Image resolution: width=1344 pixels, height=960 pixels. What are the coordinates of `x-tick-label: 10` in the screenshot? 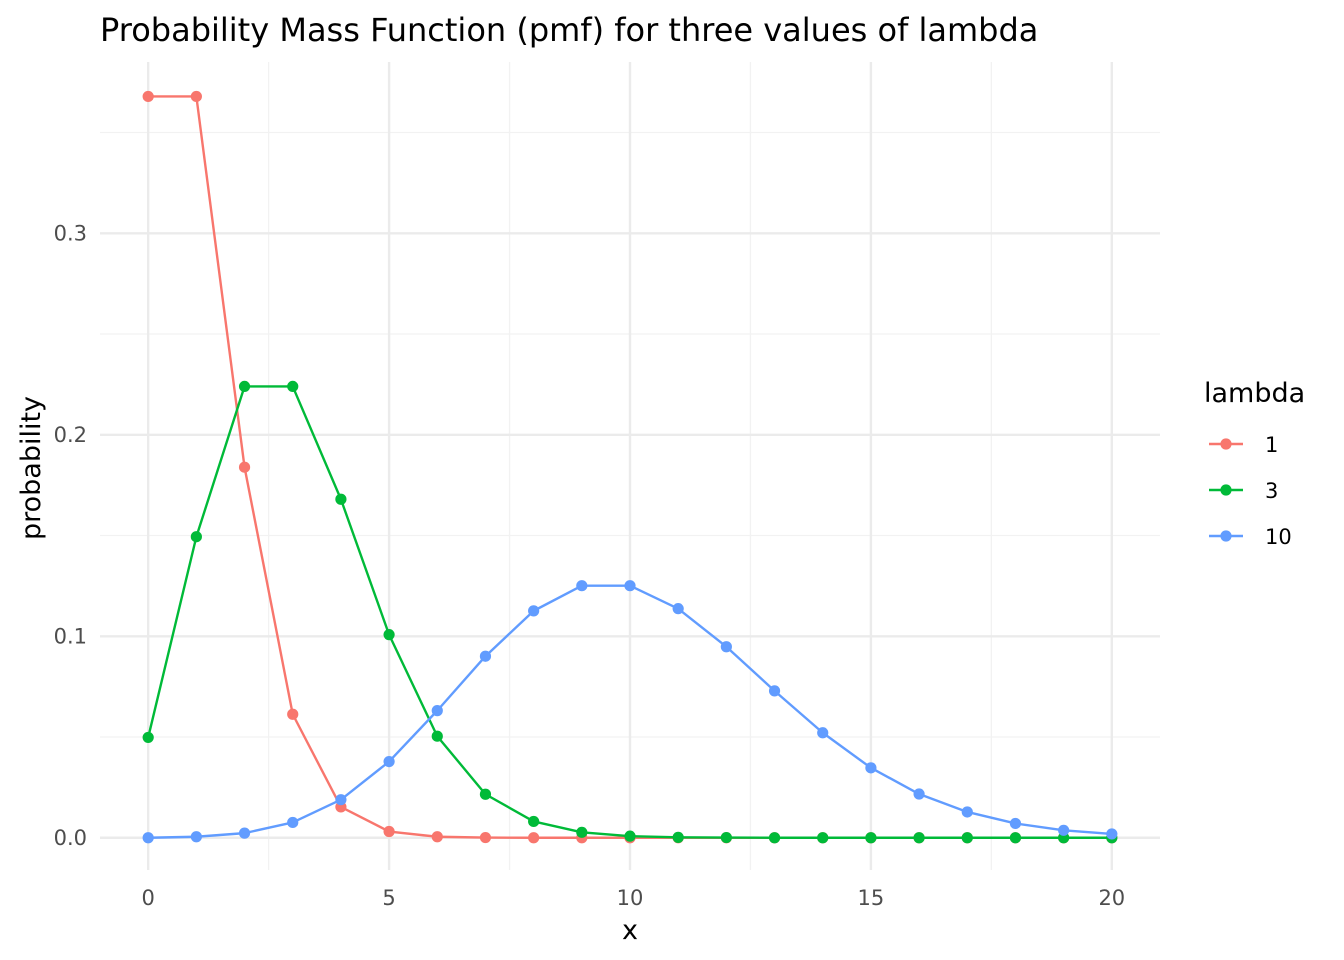 It's located at (630, 898).